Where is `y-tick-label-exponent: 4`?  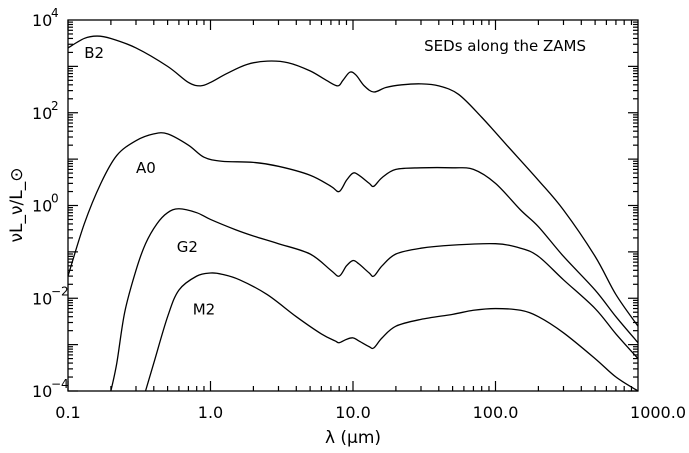
y-tick-label-exponent: 4 is located at coordinates (55, 13).